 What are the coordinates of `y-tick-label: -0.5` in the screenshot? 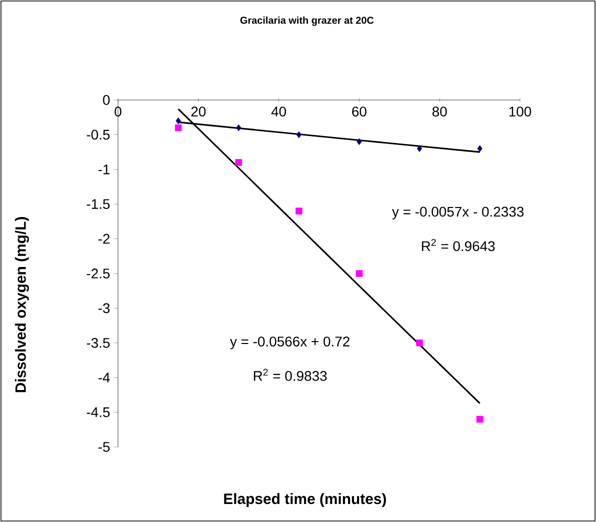 It's located at (98, 135).